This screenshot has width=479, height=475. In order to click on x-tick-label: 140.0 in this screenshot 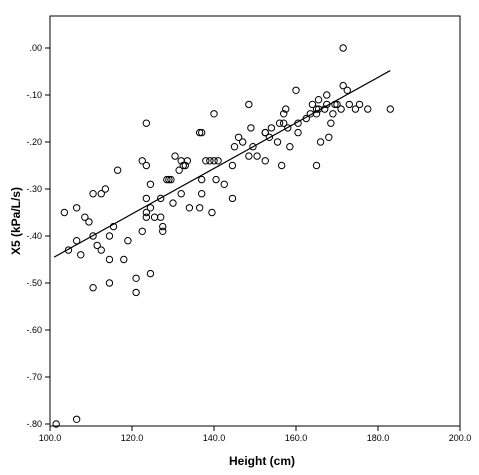, I will do `click(214, 438)`.